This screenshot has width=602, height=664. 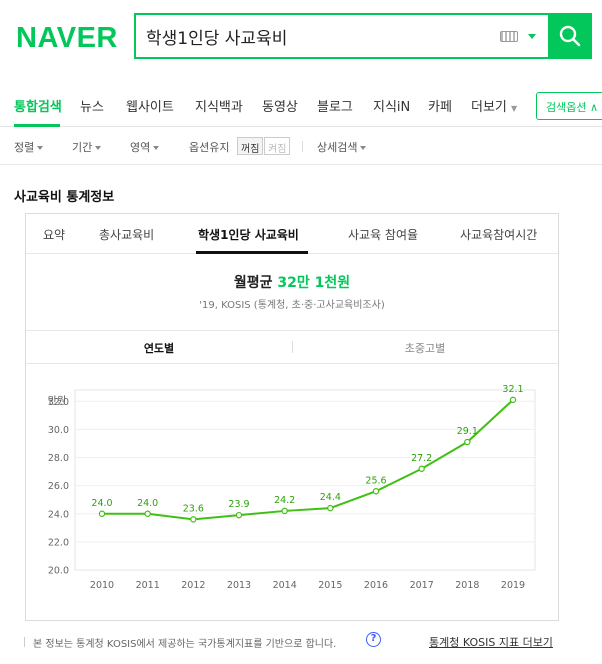 I want to click on detail-search: 상세검색, so click(x=342, y=147).